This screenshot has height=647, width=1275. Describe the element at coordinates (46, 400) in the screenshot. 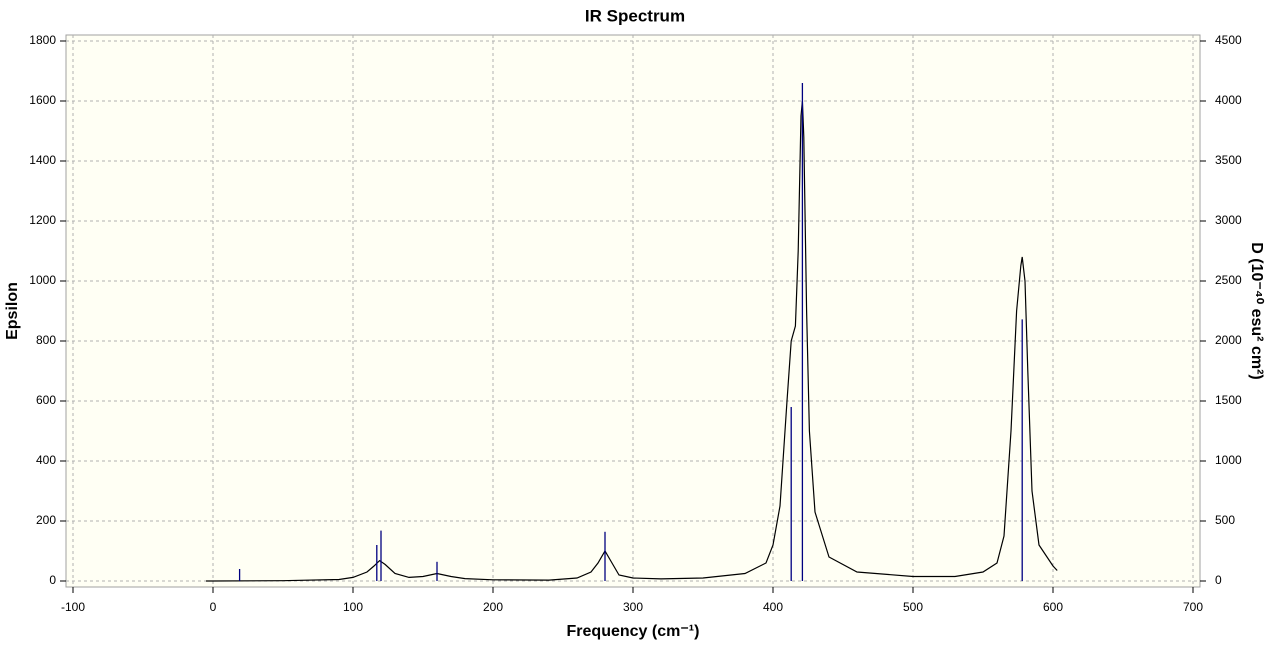

I see `y-tick-label: 600` at that location.